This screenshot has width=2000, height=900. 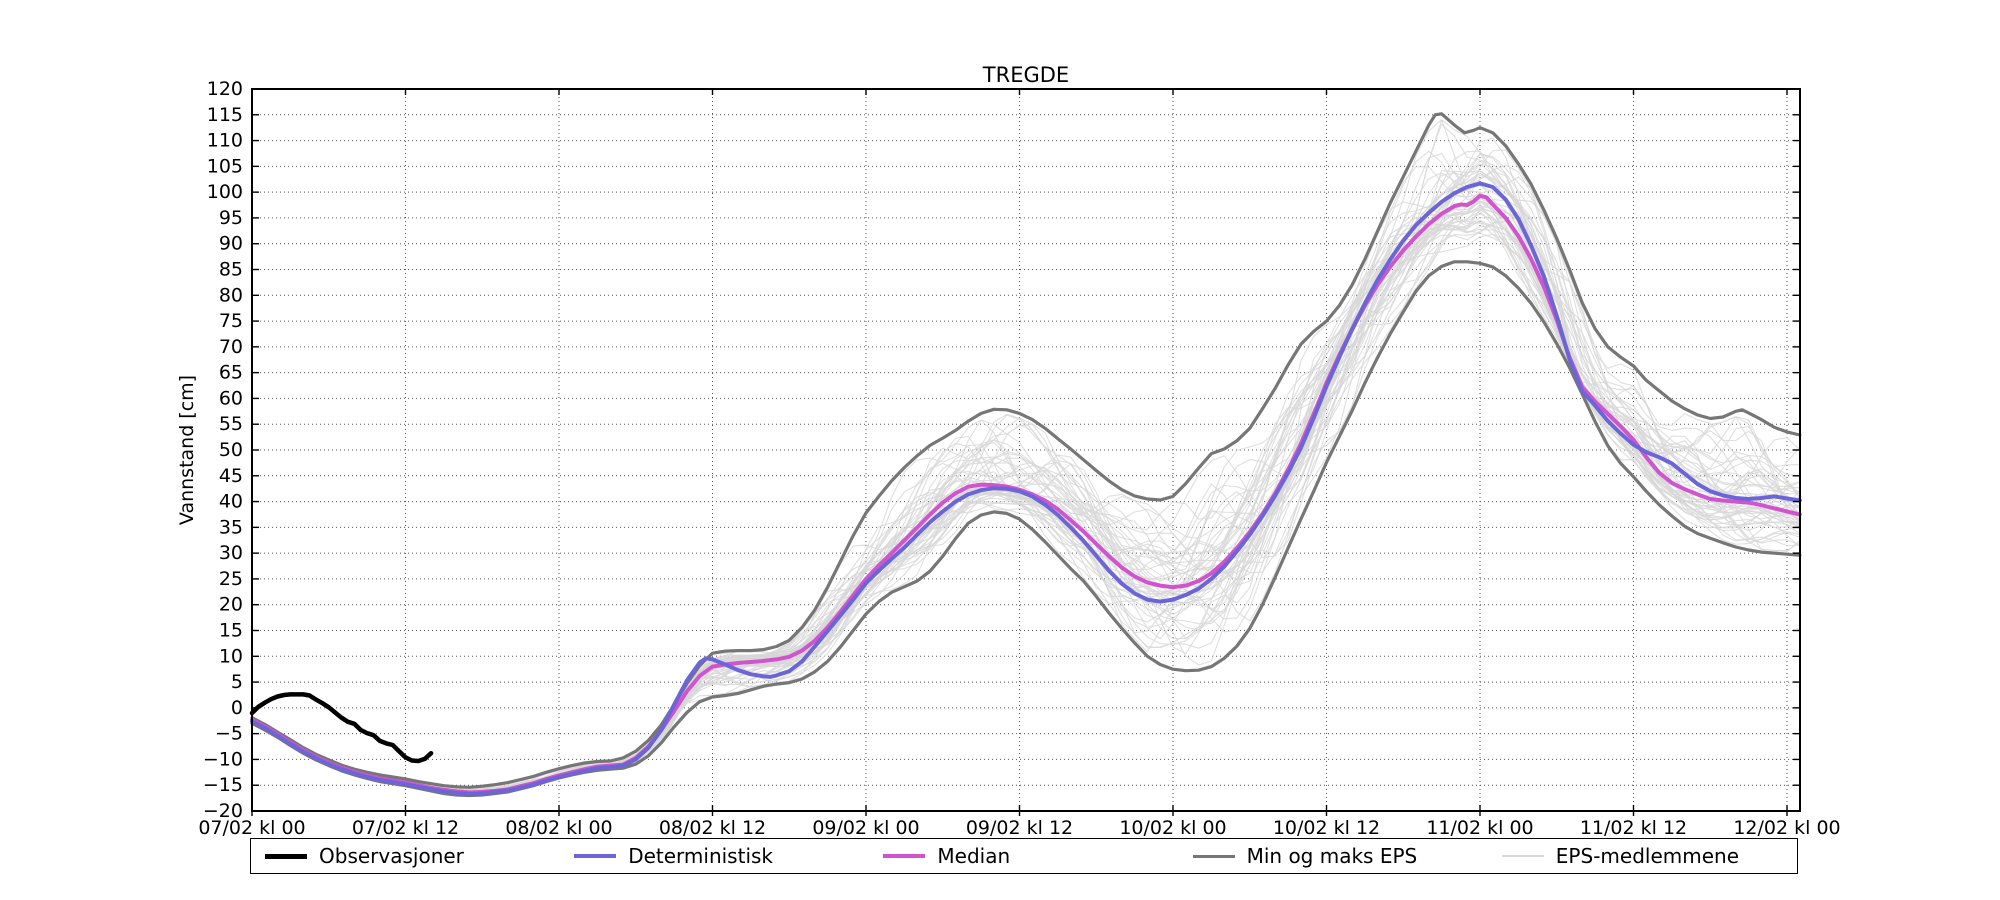 What do you see at coordinates (231, 527) in the screenshot?
I see `y-tick-label: 35` at bounding box center [231, 527].